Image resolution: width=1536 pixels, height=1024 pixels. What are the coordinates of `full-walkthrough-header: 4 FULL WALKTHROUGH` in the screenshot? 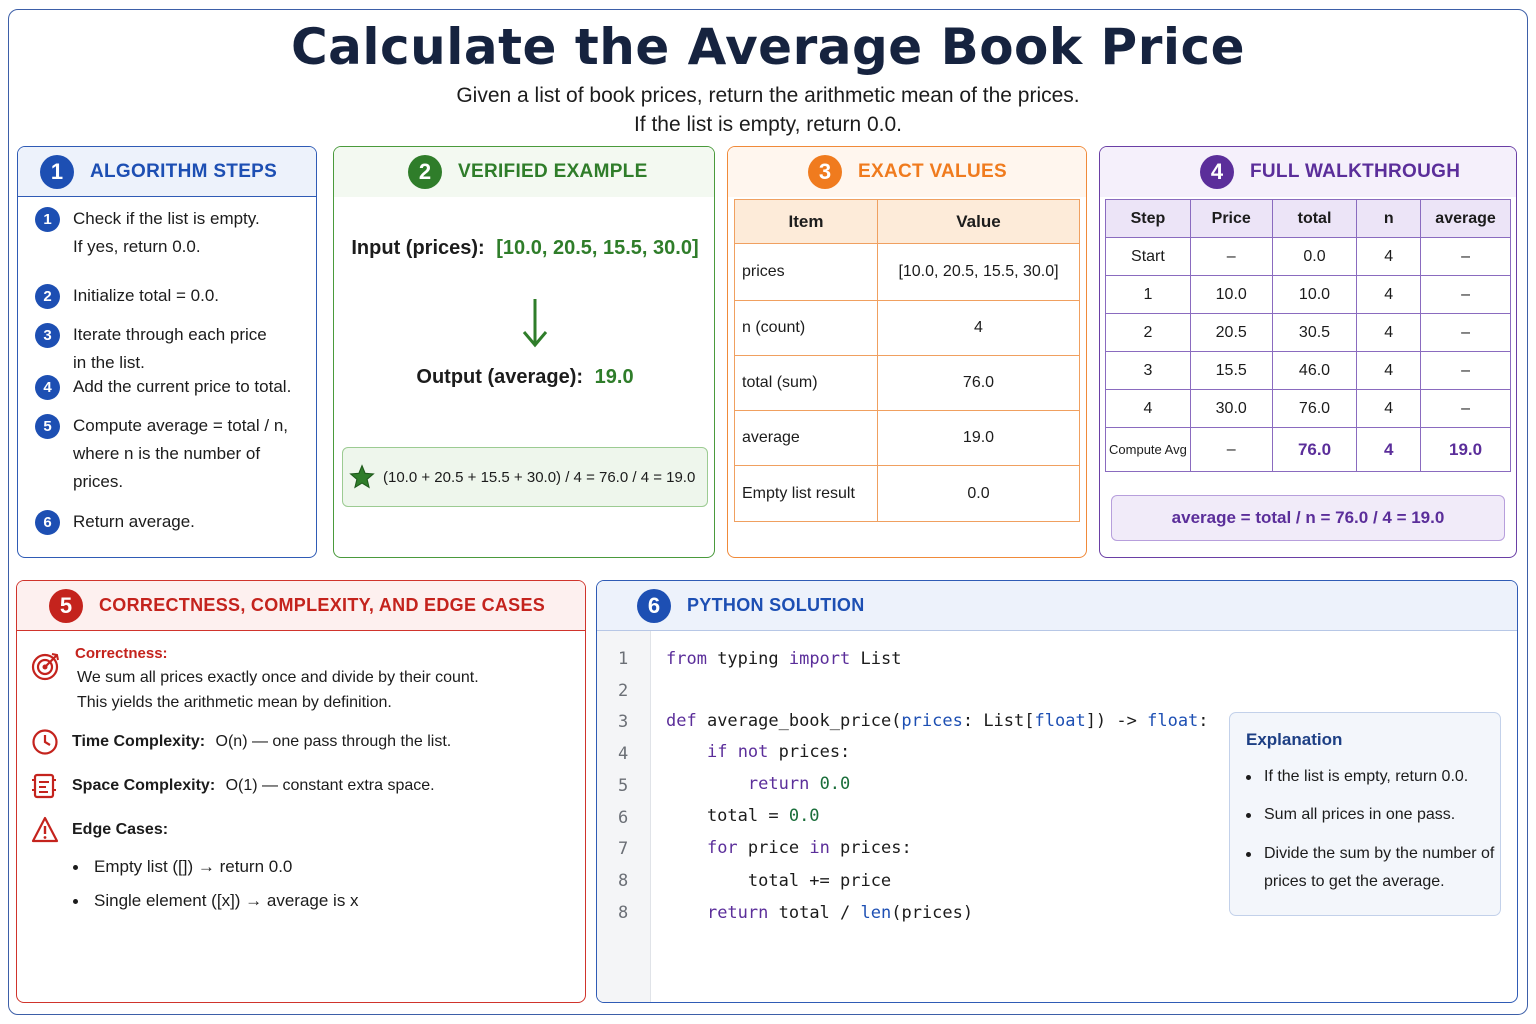 It's located at (1308, 172).